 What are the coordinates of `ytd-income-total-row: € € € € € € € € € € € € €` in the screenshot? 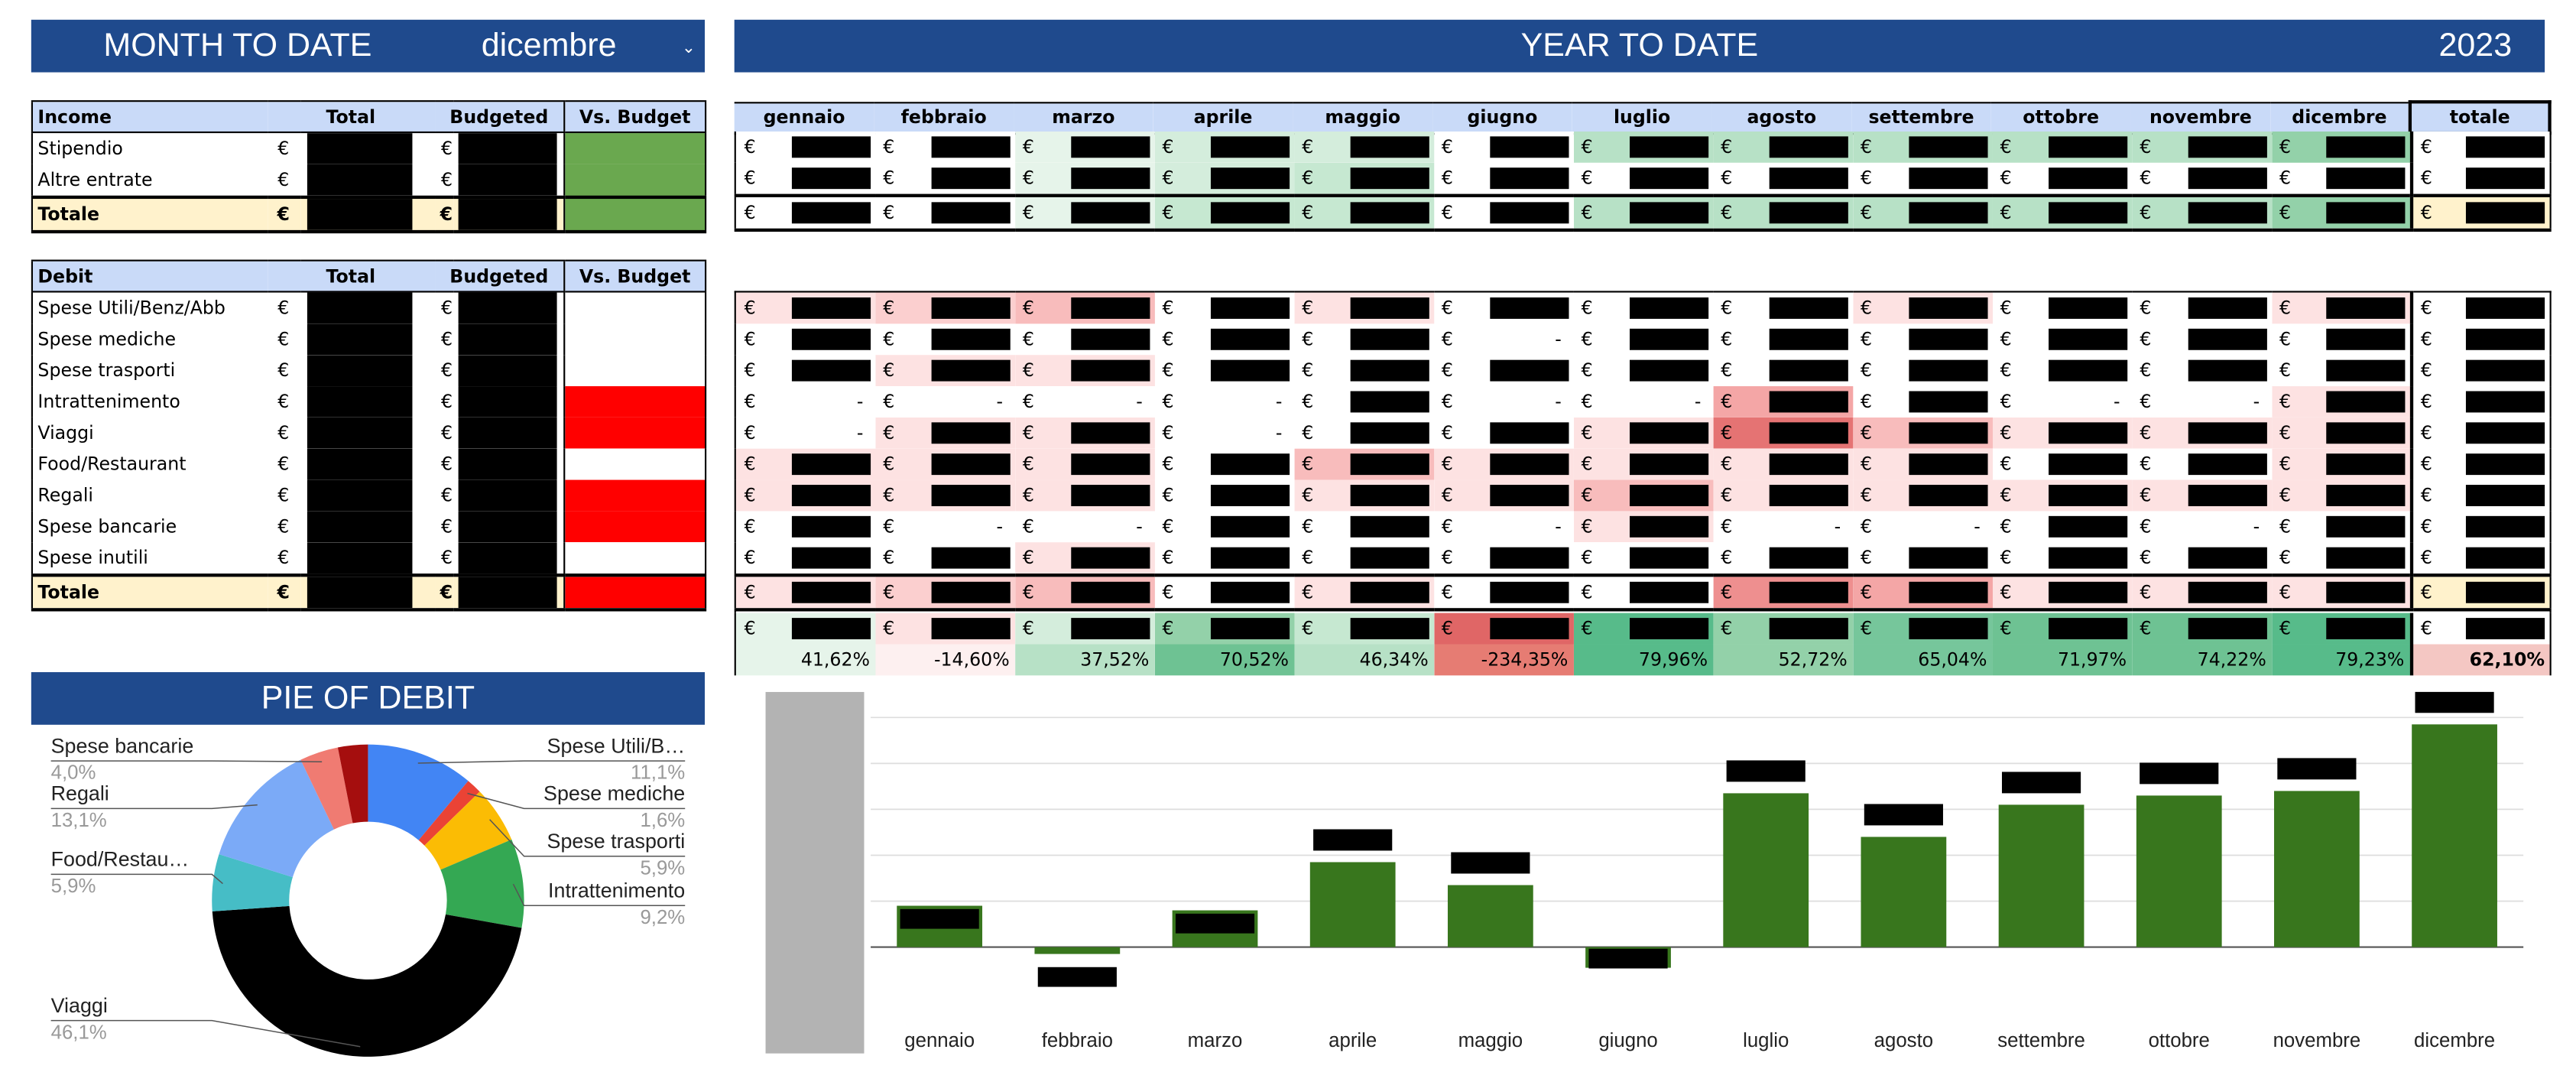 It's located at (1643, 212).